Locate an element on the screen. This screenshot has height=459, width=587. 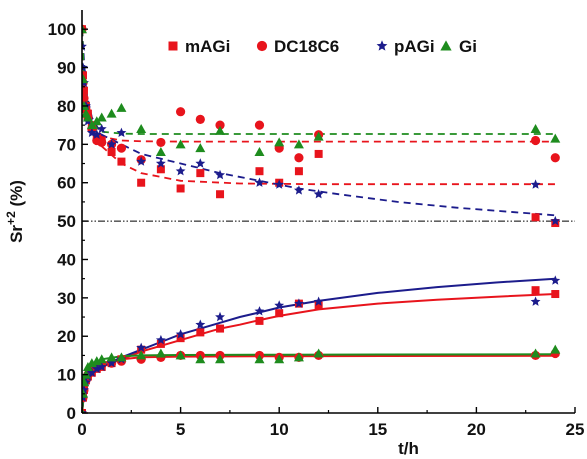
x-tick-label-0: 0 is located at coordinates (81, 429).